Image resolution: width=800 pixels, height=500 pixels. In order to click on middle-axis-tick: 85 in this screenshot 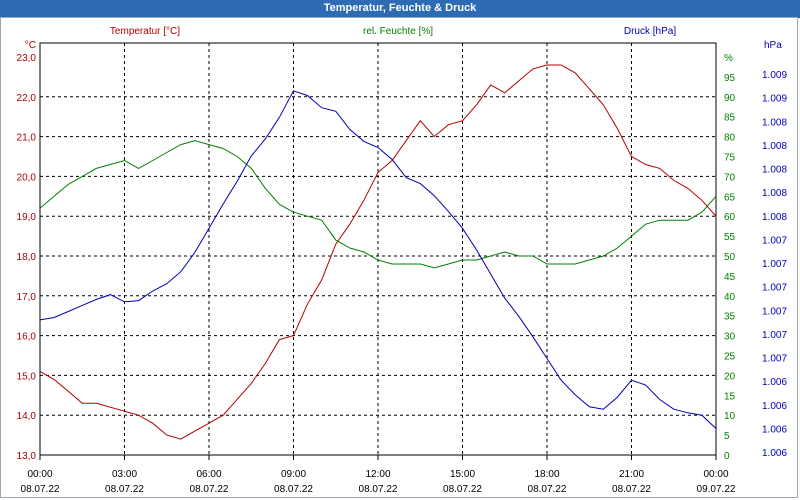, I will do `click(730, 118)`.